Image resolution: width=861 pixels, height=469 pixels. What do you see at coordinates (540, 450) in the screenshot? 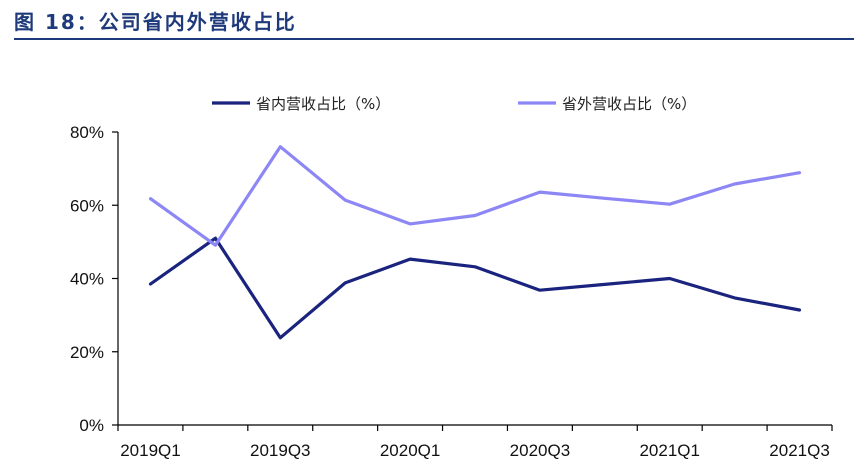
I see `x-tick-label: 2020Q3` at bounding box center [540, 450].